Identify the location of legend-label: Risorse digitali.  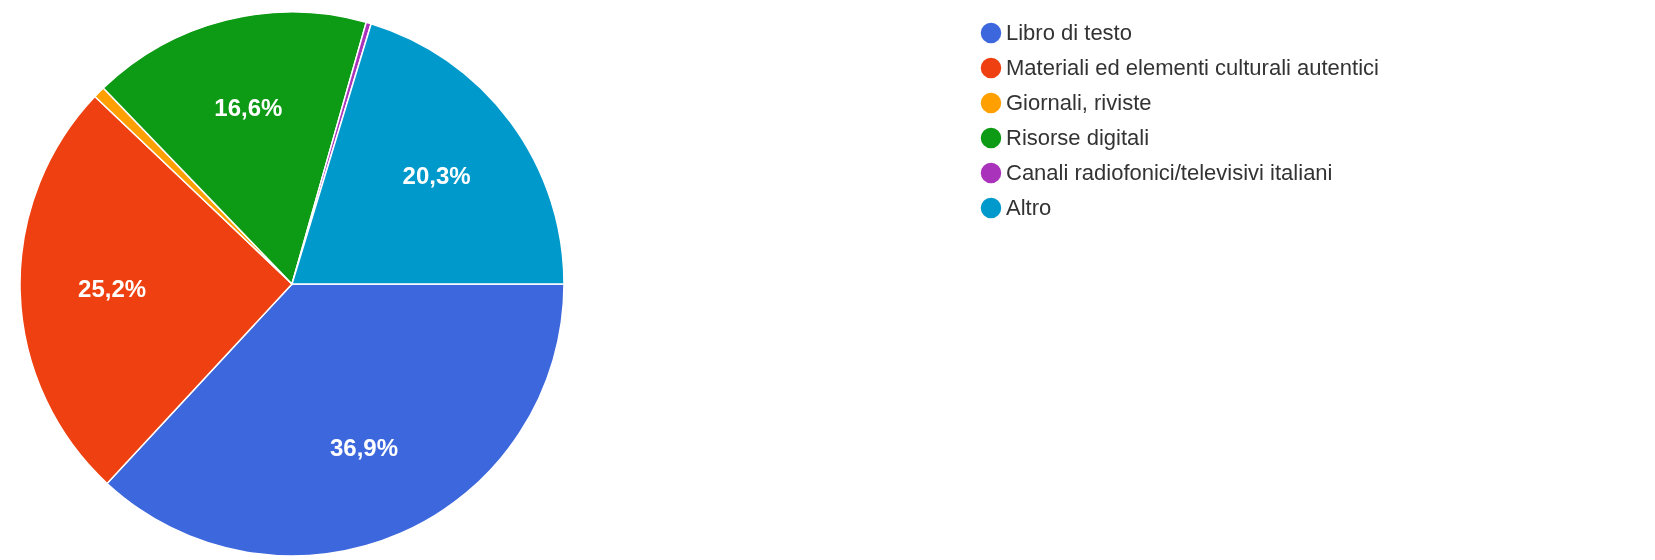
(1078, 137).